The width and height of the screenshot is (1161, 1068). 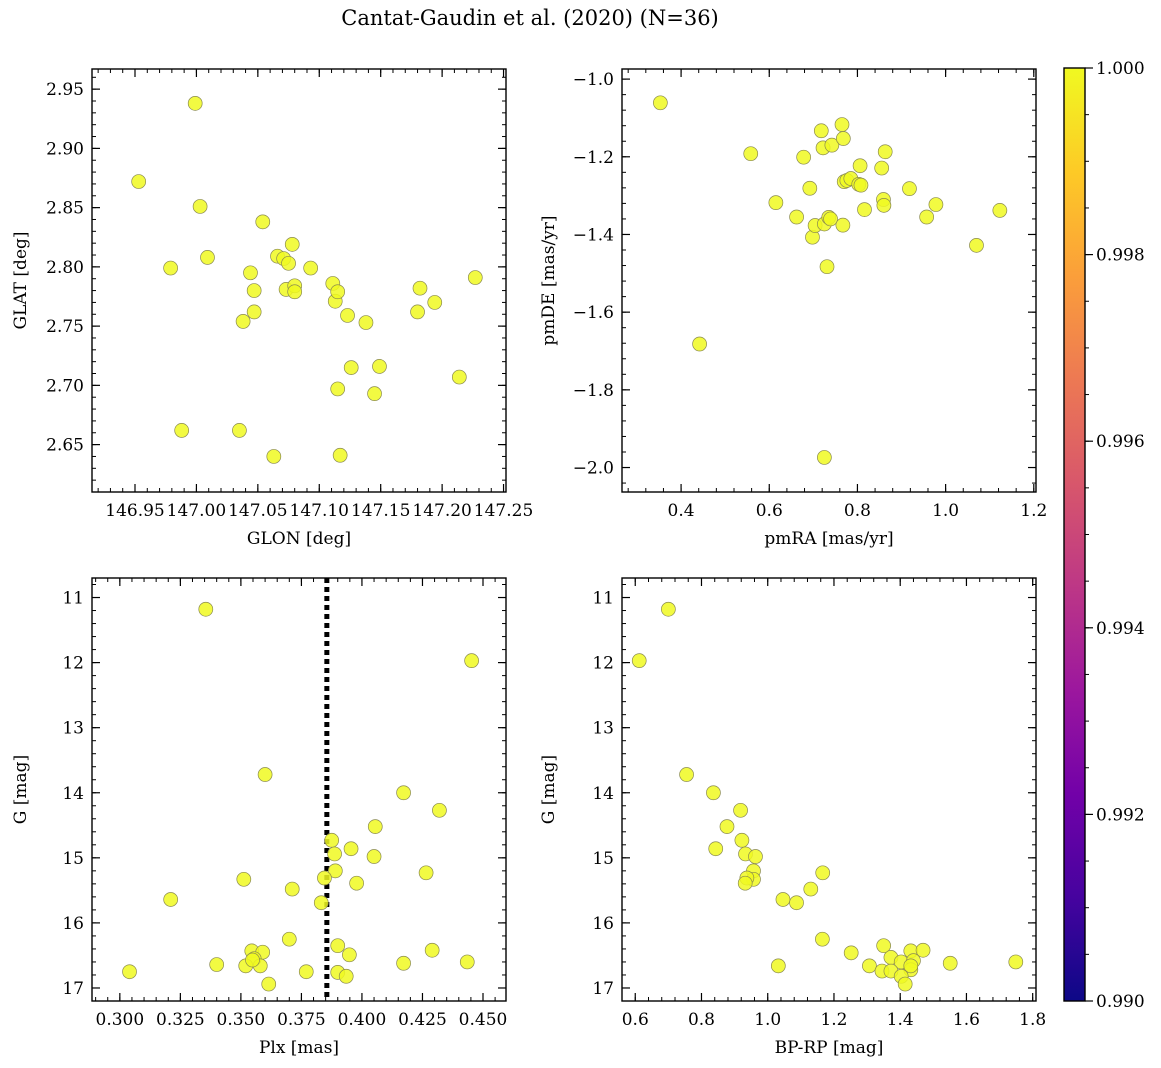 I want to click on colorbar: 0.990 0.992 0.994 0.996 0.998 1.000, so click(x=1104, y=535).